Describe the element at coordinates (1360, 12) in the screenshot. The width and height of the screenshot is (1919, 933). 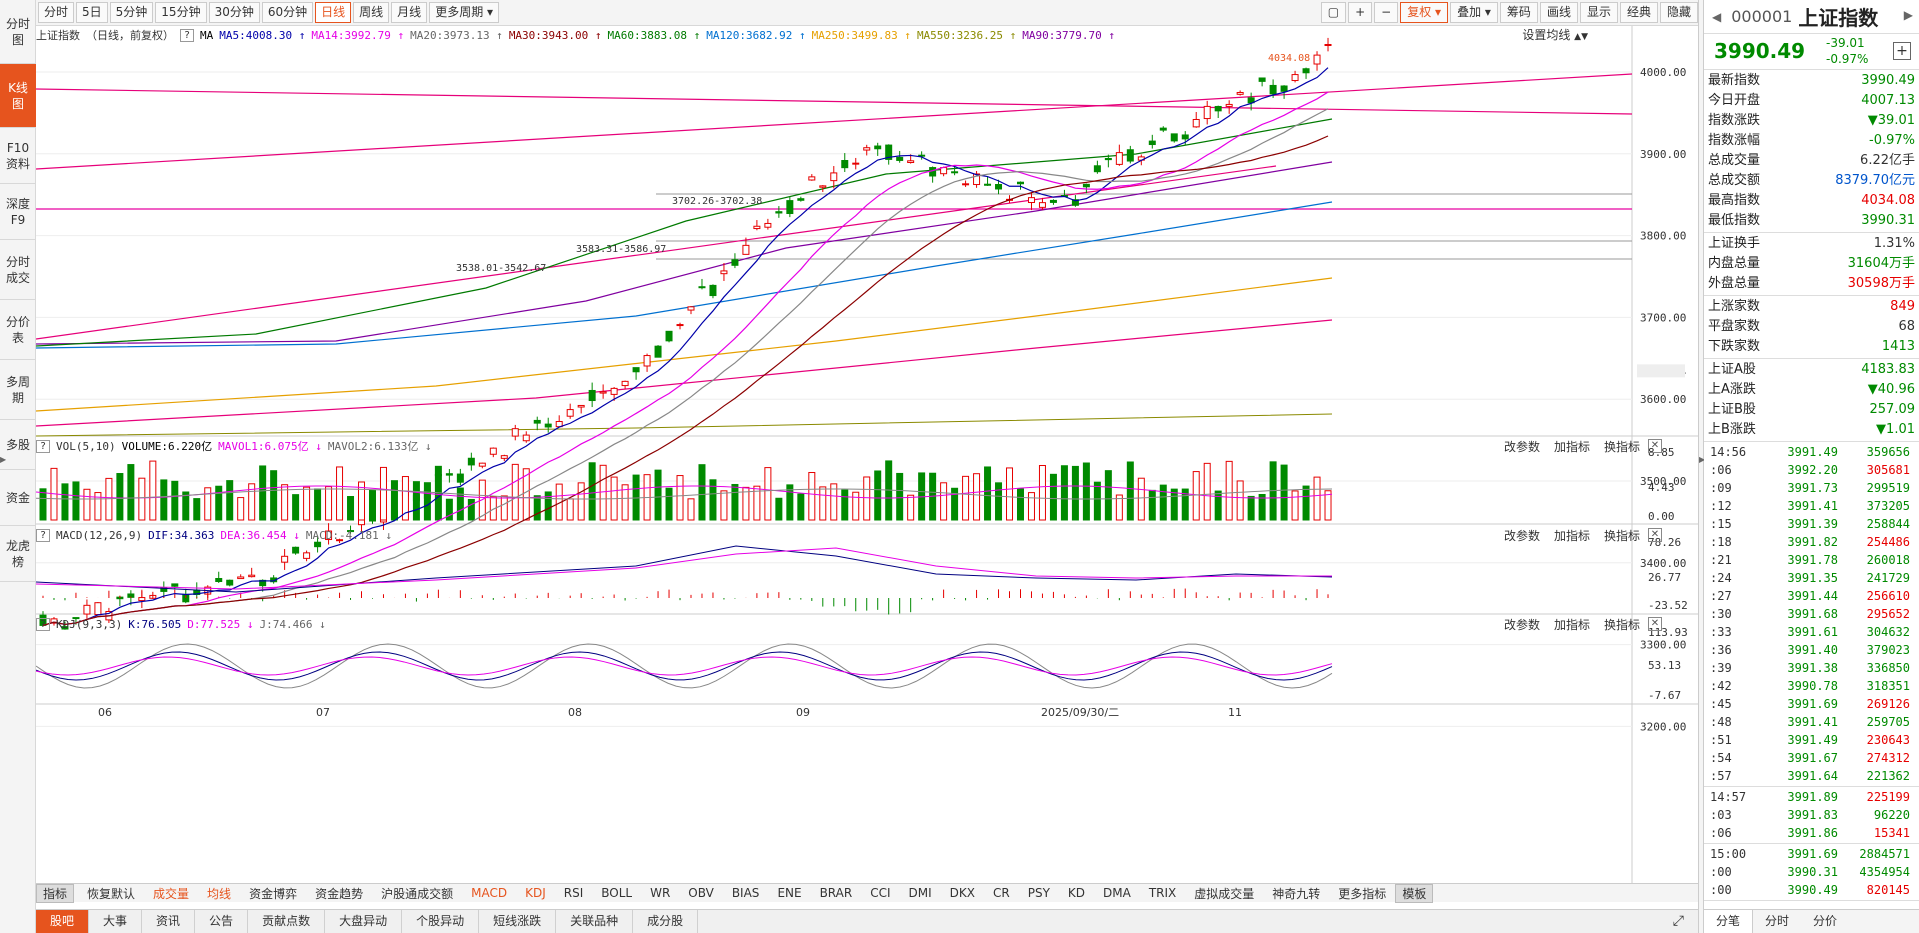
I see `zoom-in-icon: +` at that location.